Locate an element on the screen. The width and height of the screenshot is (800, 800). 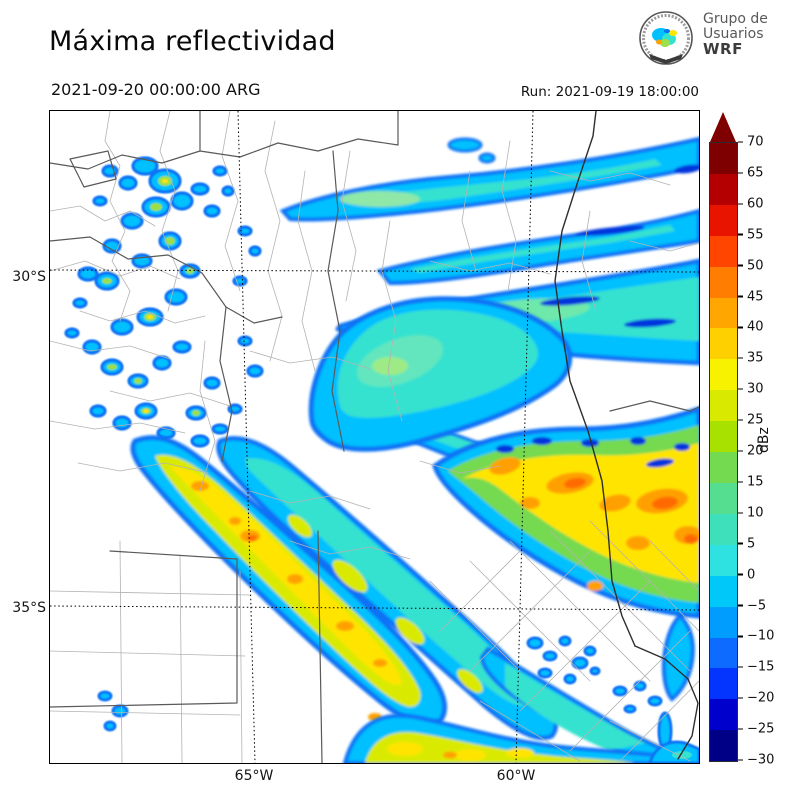
logo-line-1: Grupo de is located at coordinates (735, 19).